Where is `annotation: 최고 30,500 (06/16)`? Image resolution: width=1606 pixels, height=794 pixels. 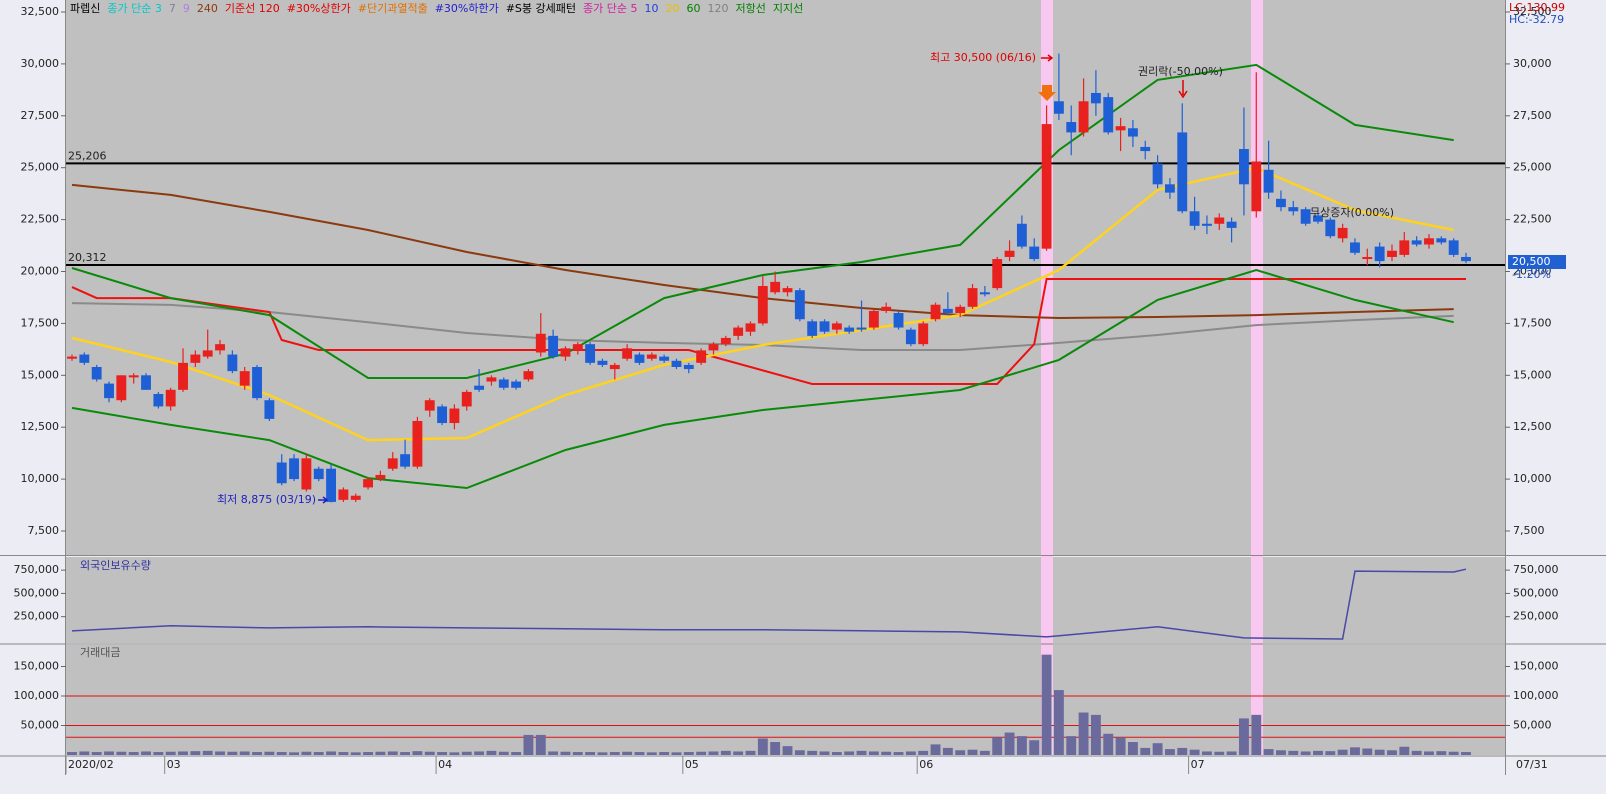
annotation: 최고 30,500 (06/16) is located at coordinates (983, 57).